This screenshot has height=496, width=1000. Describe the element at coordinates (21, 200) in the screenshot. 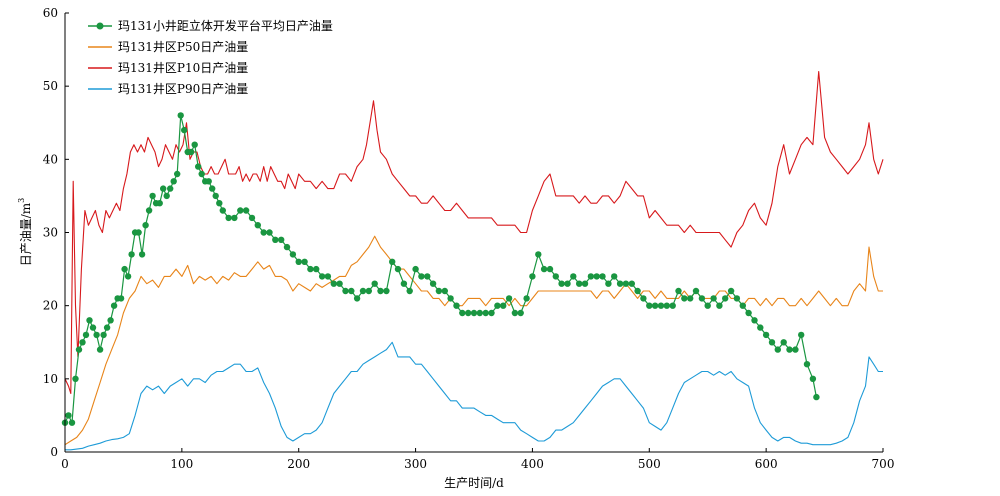

I see `y-axis-title-superscript: 3` at that location.